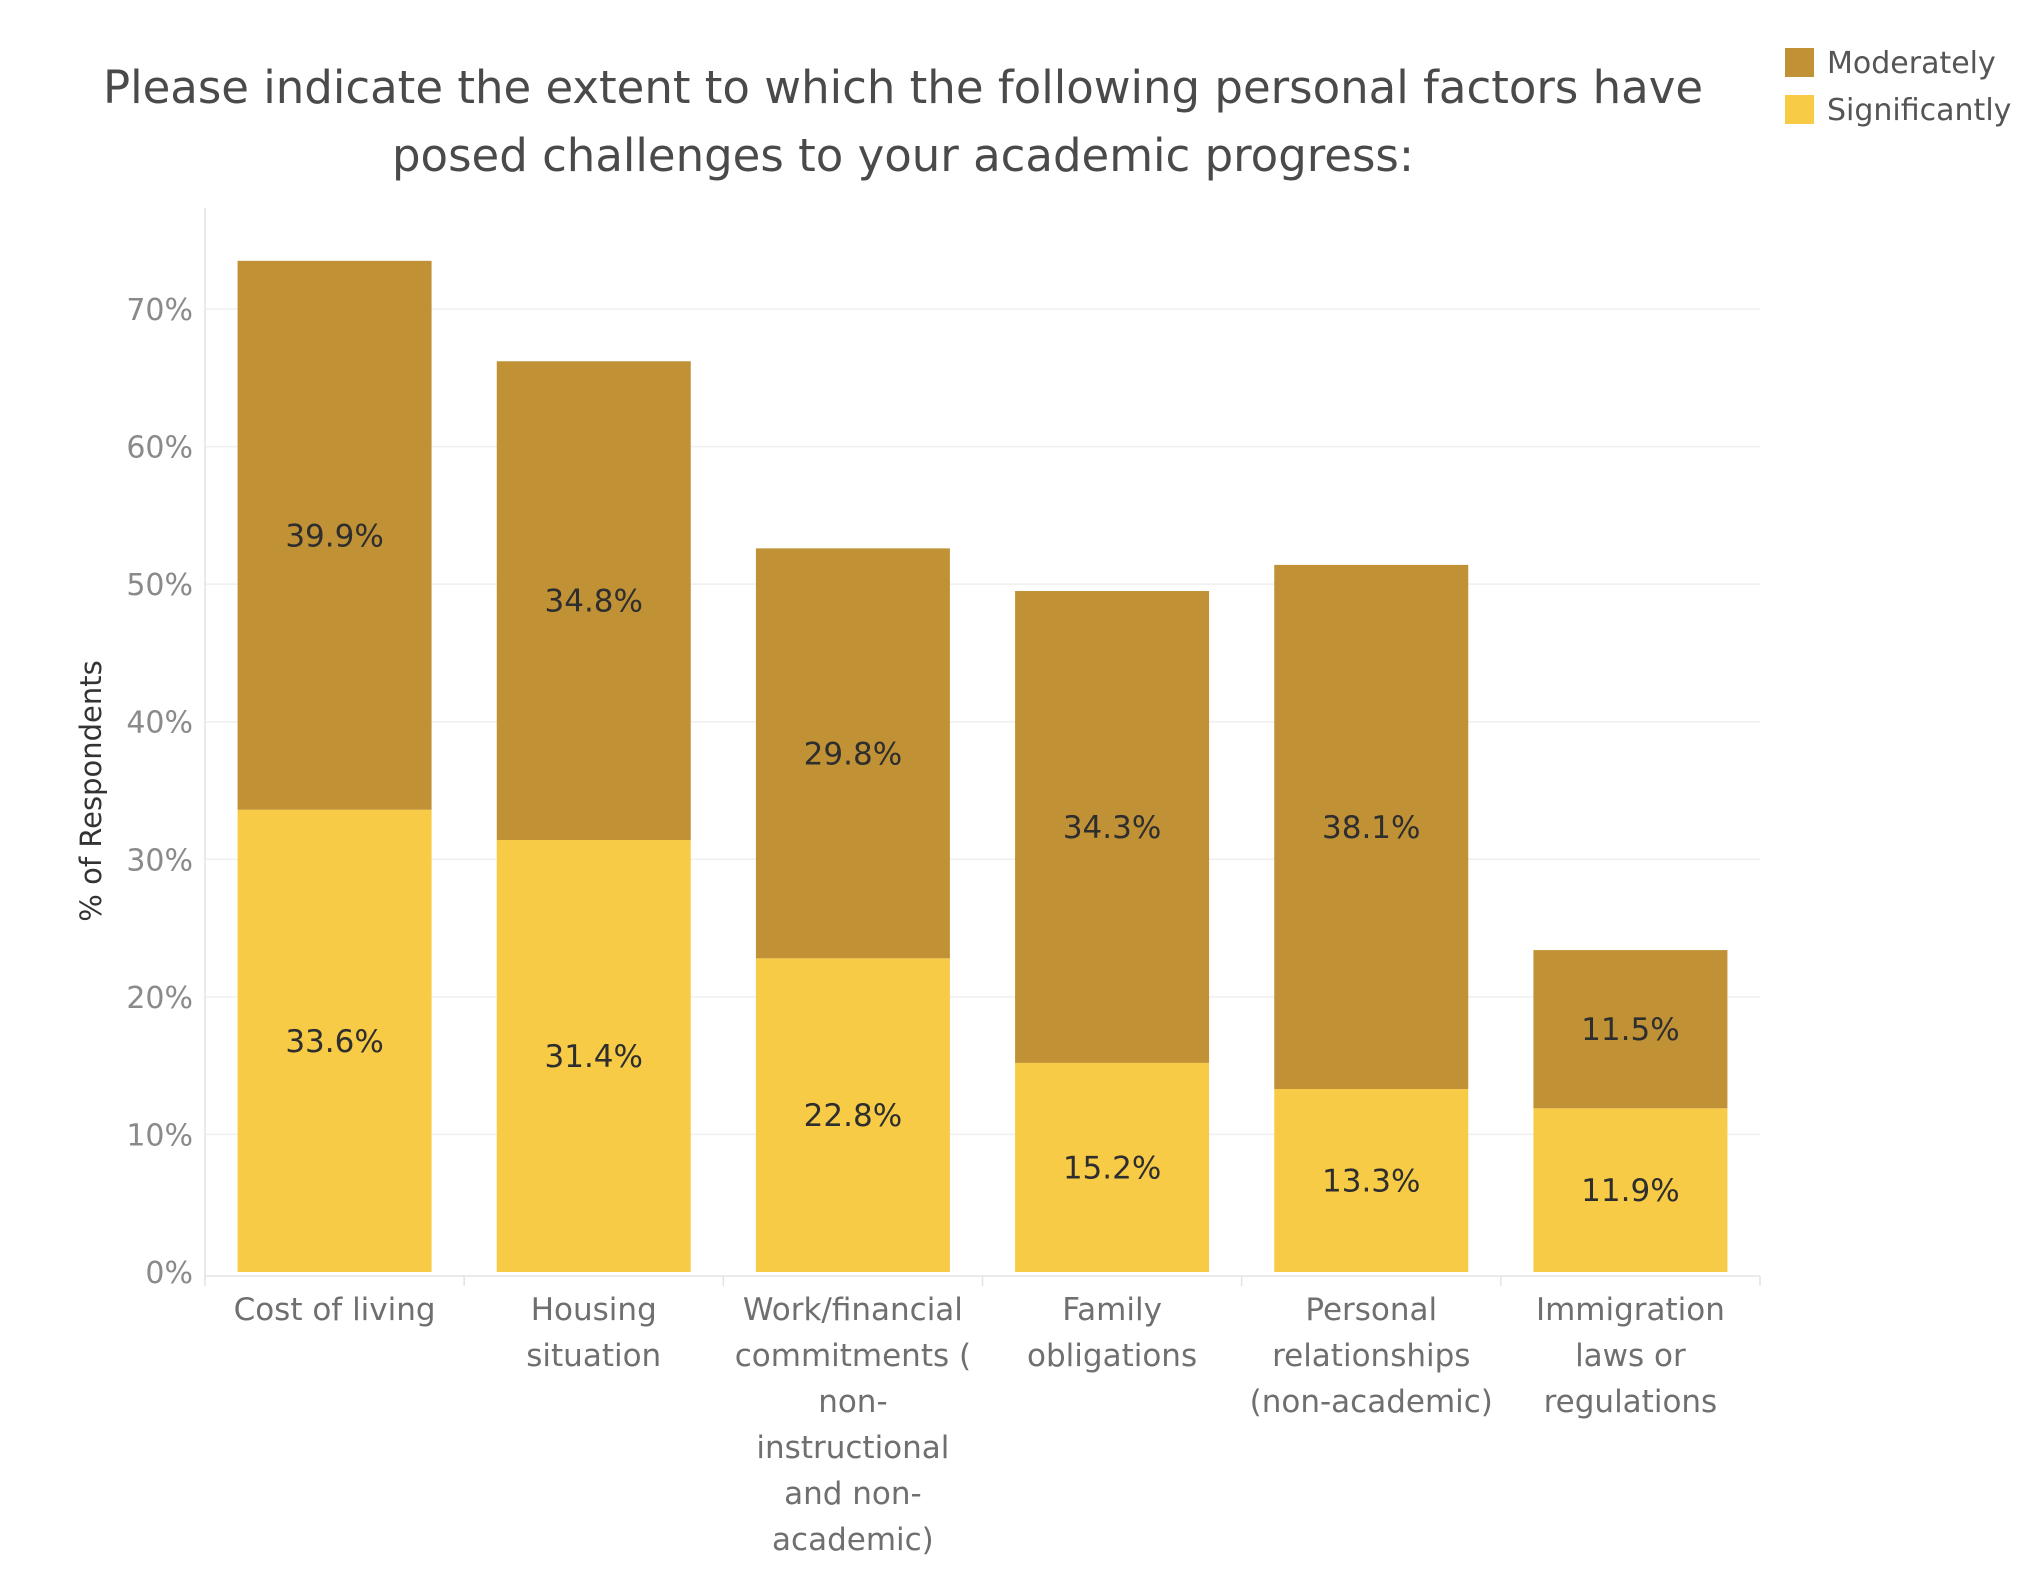 The image size is (2040, 1588). What do you see at coordinates (1911, 63) in the screenshot?
I see `legend-label-moderately: Moderately` at bounding box center [1911, 63].